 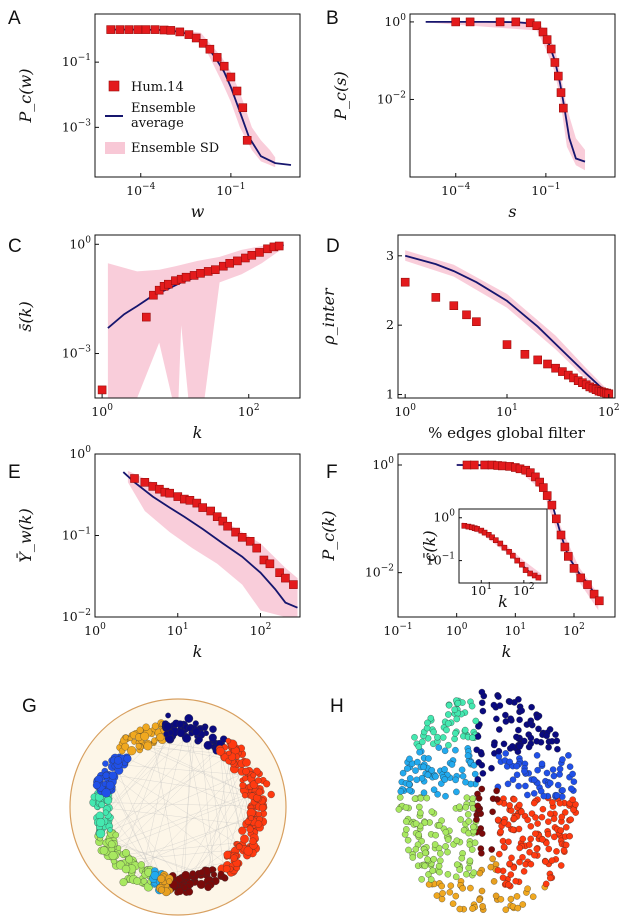 What do you see at coordinates (189, 786) in the screenshot?
I see `network-link` at bounding box center [189, 786].